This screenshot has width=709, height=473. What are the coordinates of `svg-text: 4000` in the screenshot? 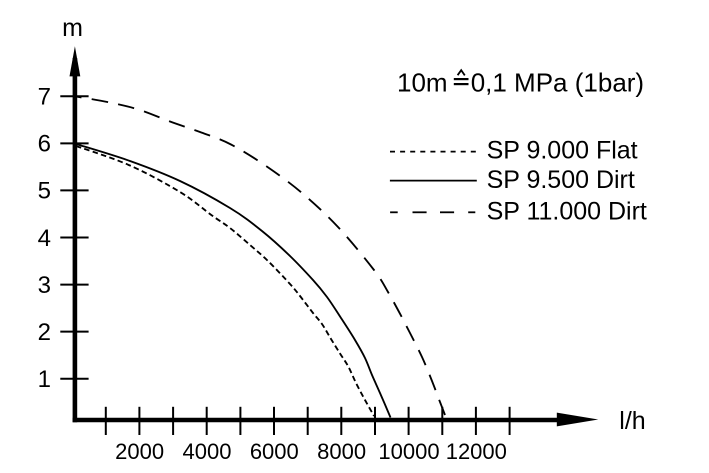 It's located at (207, 451).